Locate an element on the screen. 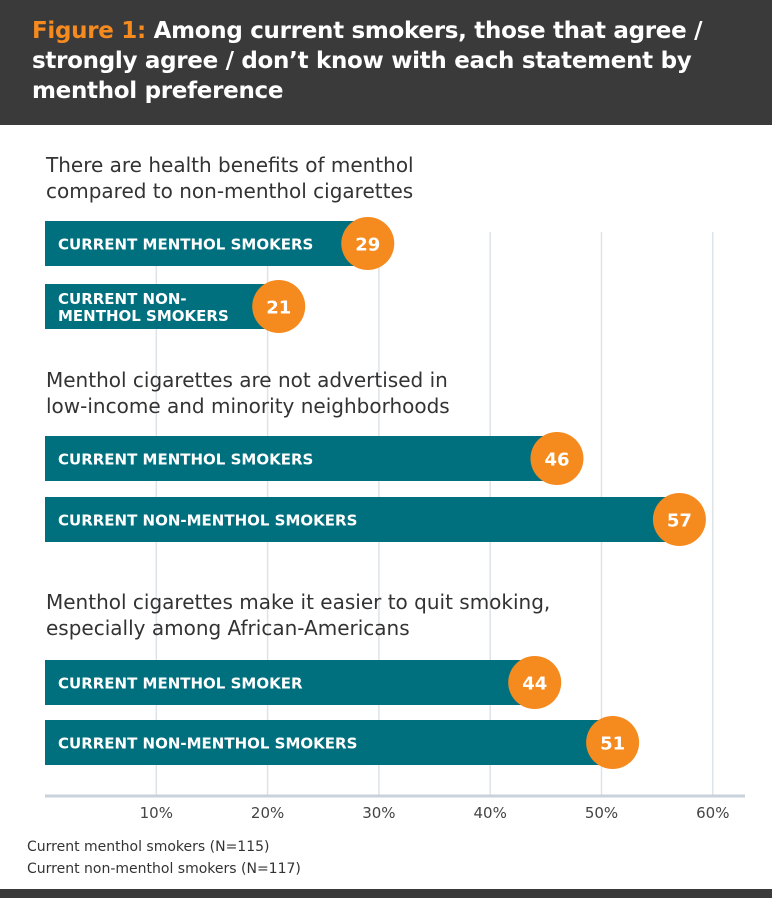 Image resolution: width=772 pixels, height=898 pixels. x-tick-label: 40% is located at coordinates (490, 813).